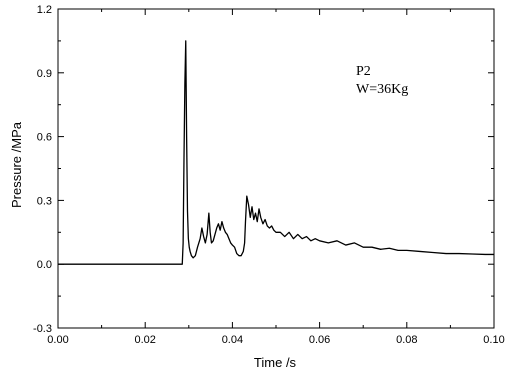 This screenshot has width=516, height=372. Describe the element at coordinates (44, 138) in the screenshot. I see `y-tick-label: 0.6` at that location.